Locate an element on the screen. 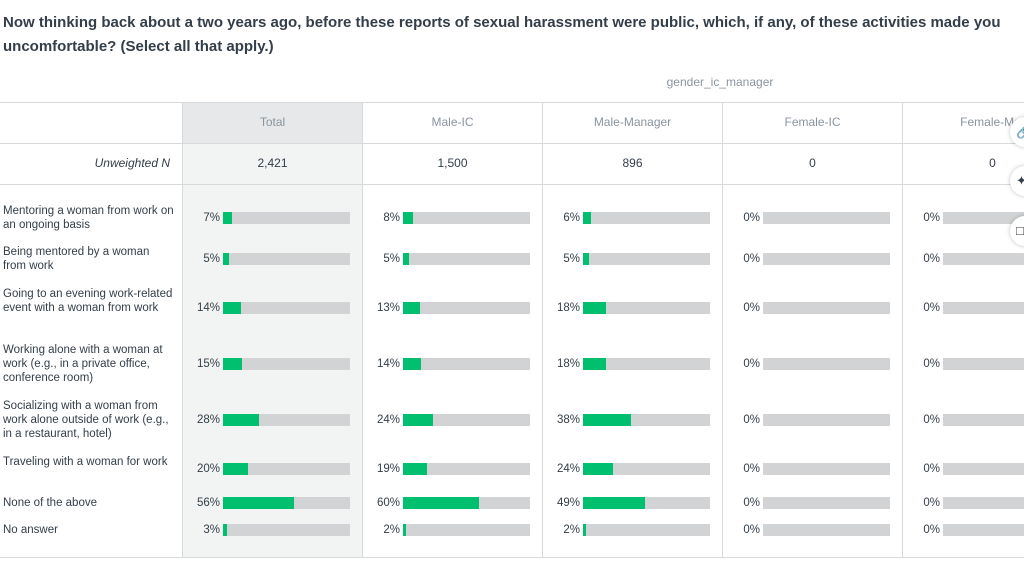 Image resolution: width=1024 pixels, height=564 pixels. percent-label: 28% is located at coordinates (208, 420).